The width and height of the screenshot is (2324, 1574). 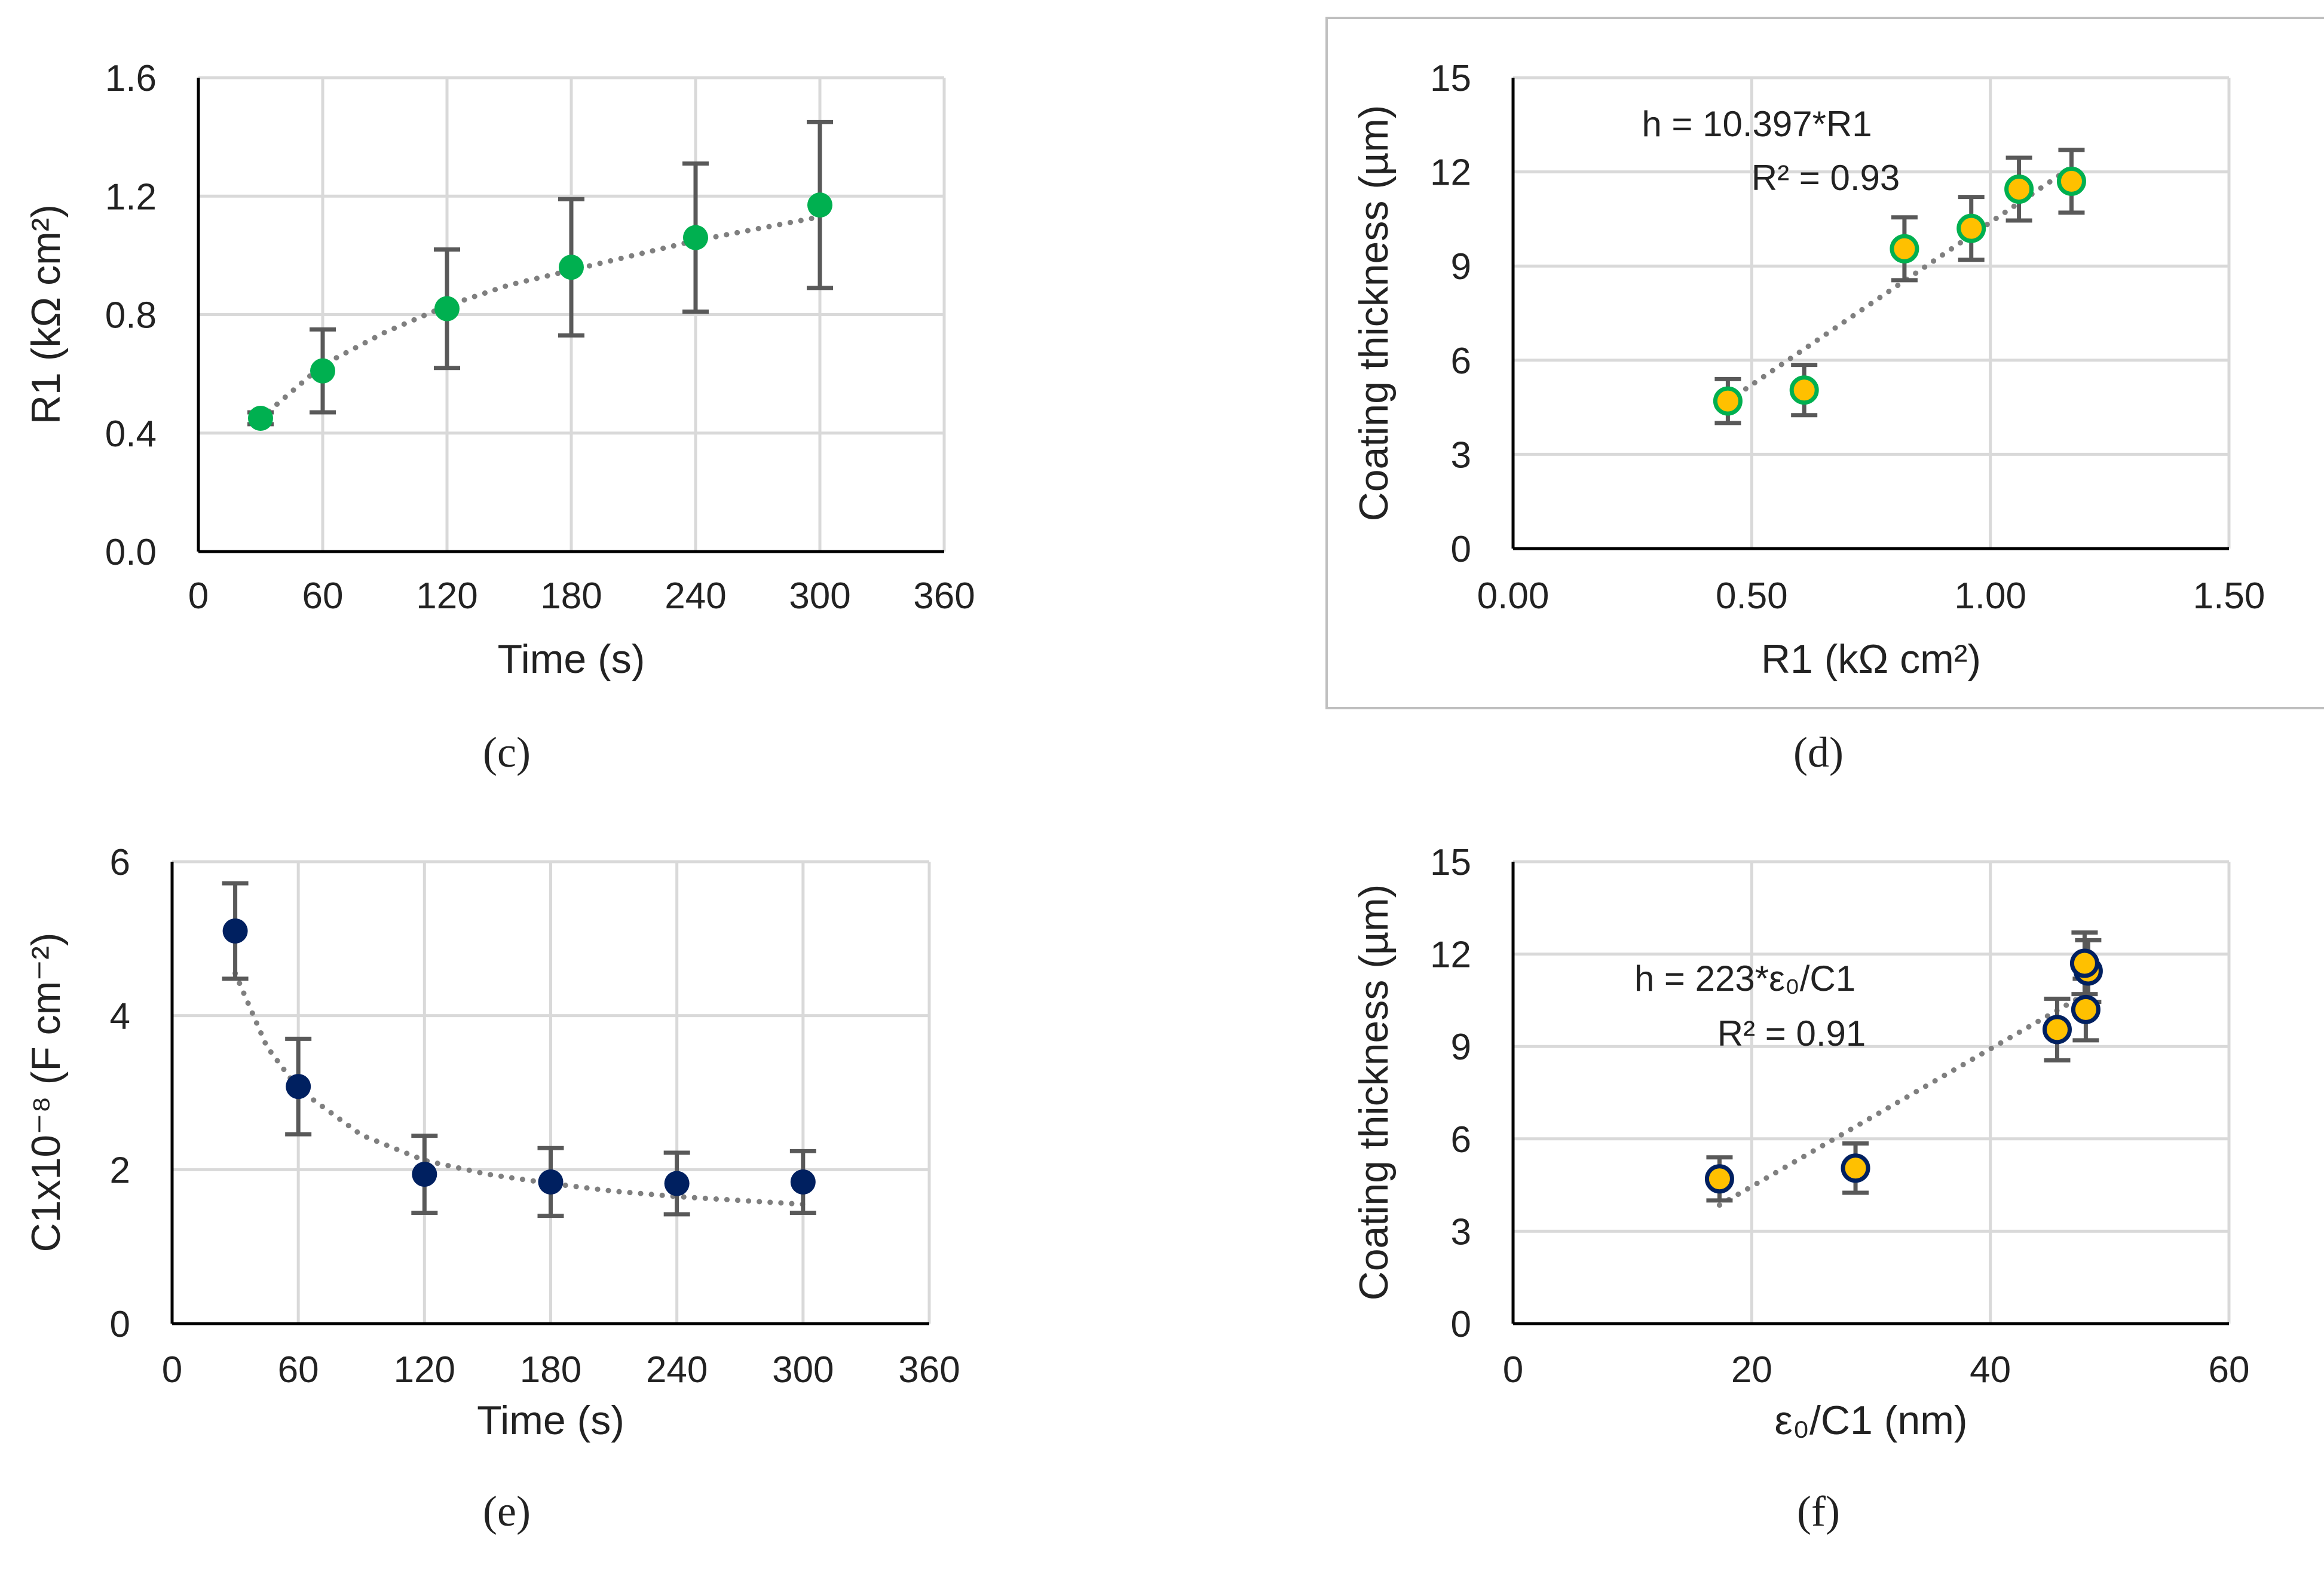 I want to click on x-tick-label: 0.00, so click(x=1513, y=596).